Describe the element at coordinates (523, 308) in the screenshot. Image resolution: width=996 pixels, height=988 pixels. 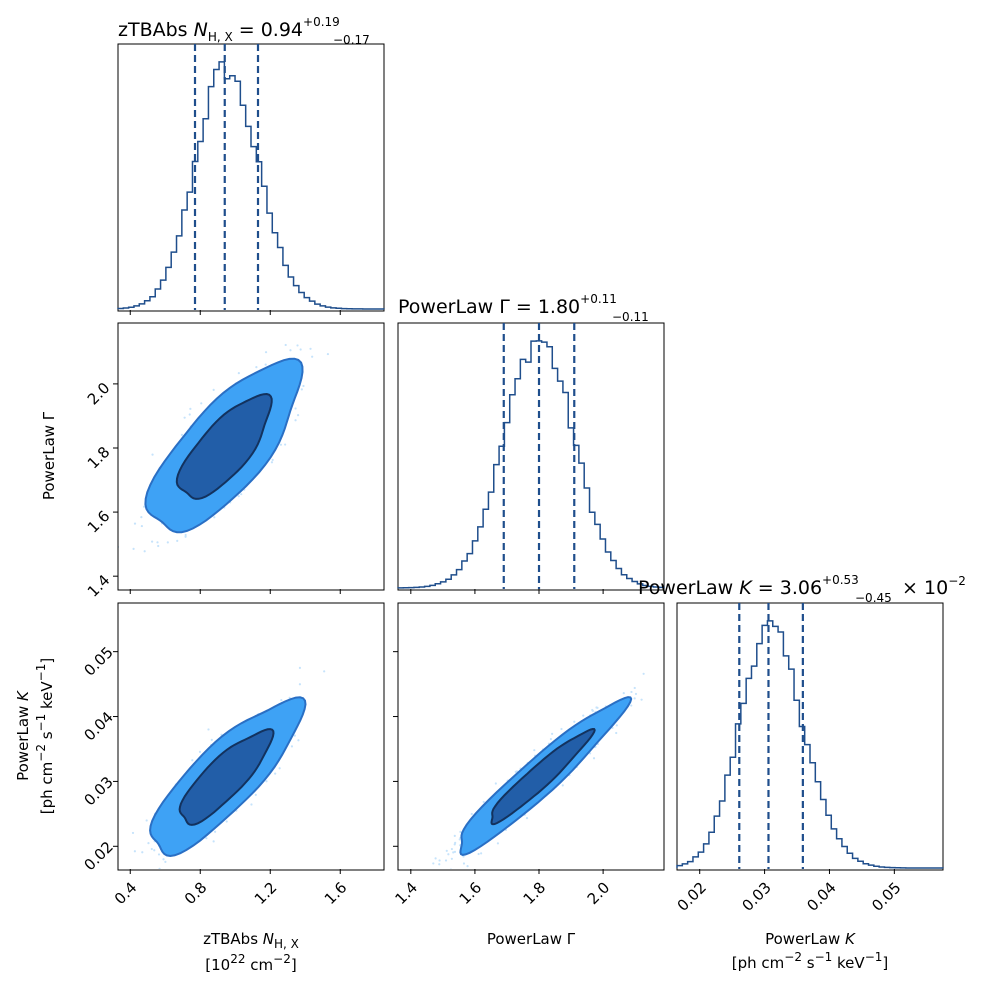
I see `title-gamma: PowerLaw Γ = 1.80+0.11 −0.11` at that location.